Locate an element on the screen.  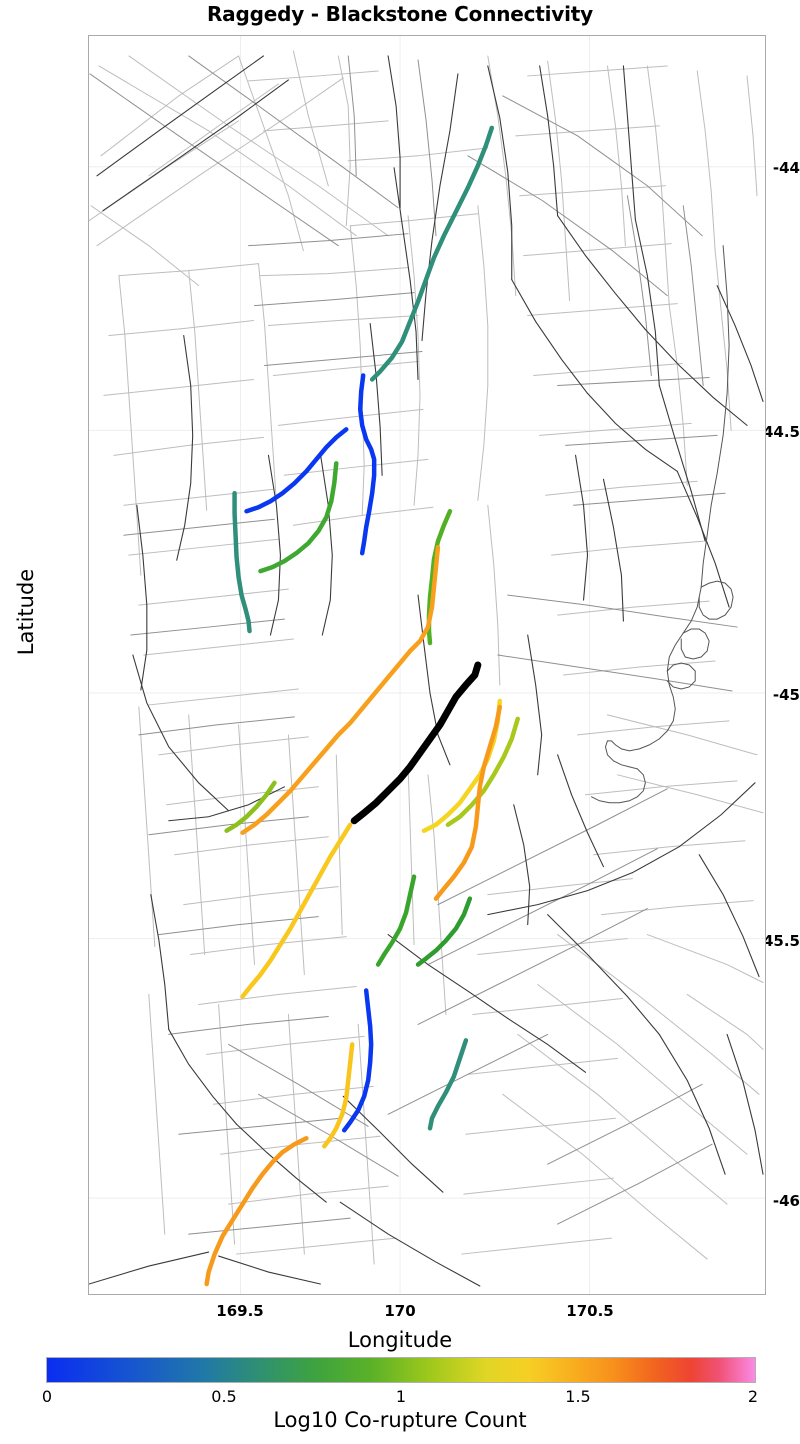
ytick-label: -44 is located at coordinates (786, 168).